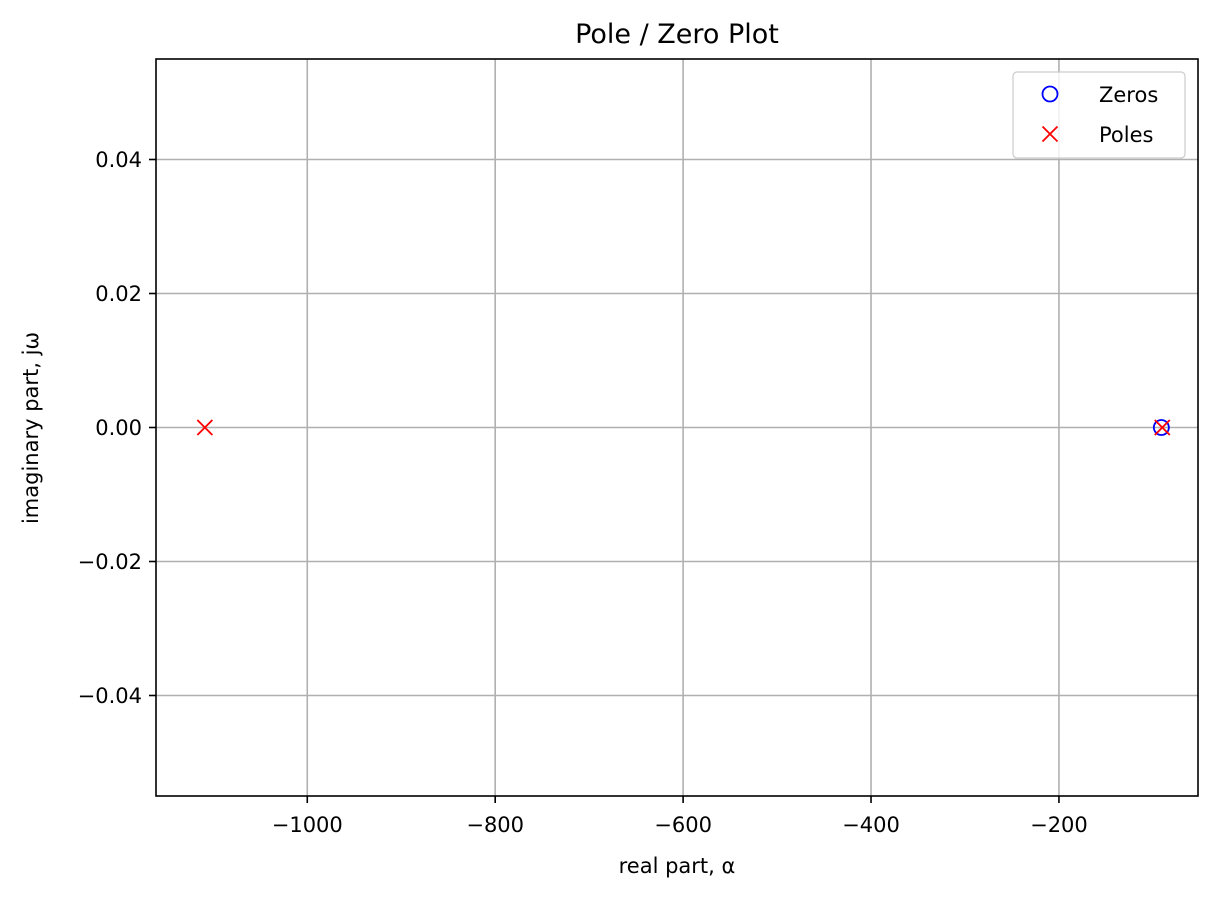 The image size is (1217, 898). Describe the element at coordinates (31, 428) in the screenshot. I see `y-axis-label: imaginary part, jω` at that location.